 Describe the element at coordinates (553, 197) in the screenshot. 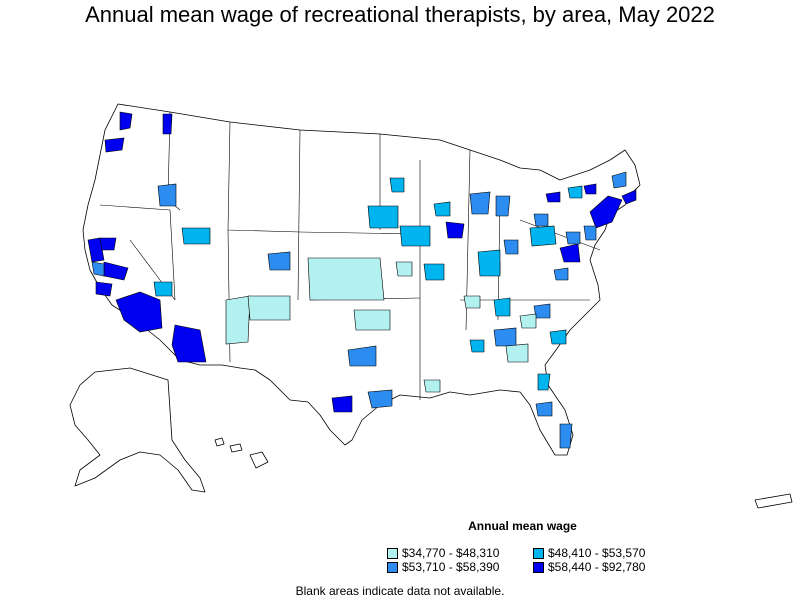

I see `area-buffalo` at that location.